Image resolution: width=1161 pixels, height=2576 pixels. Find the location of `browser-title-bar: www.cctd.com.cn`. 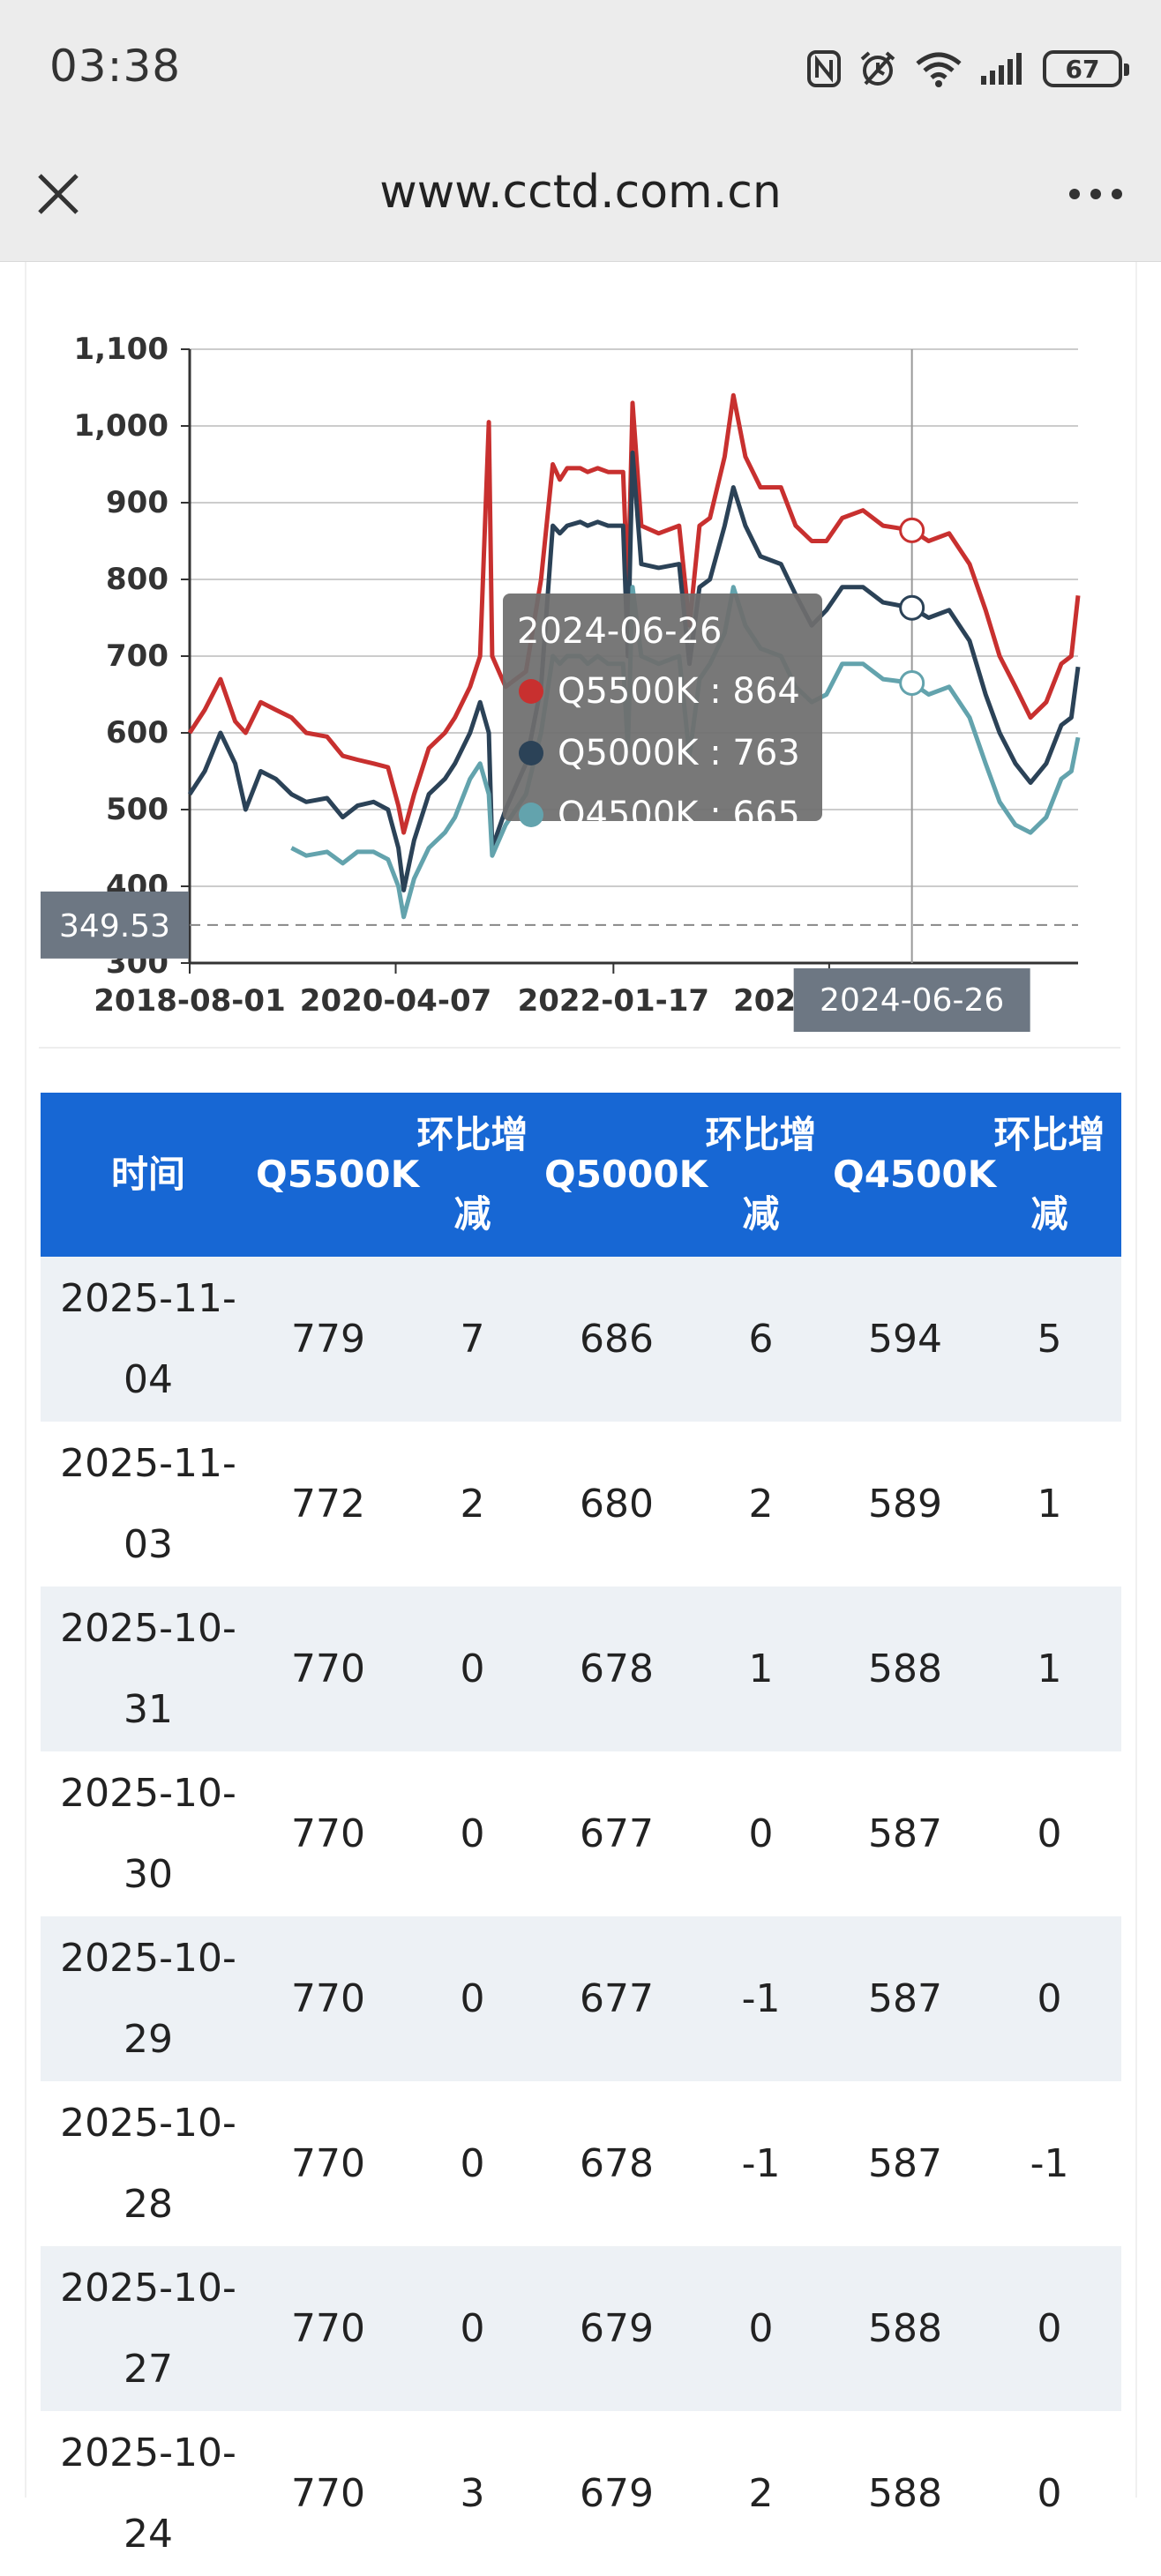

browser-title-bar: www.cctd.com.cn is located at coordinates (580, 201).